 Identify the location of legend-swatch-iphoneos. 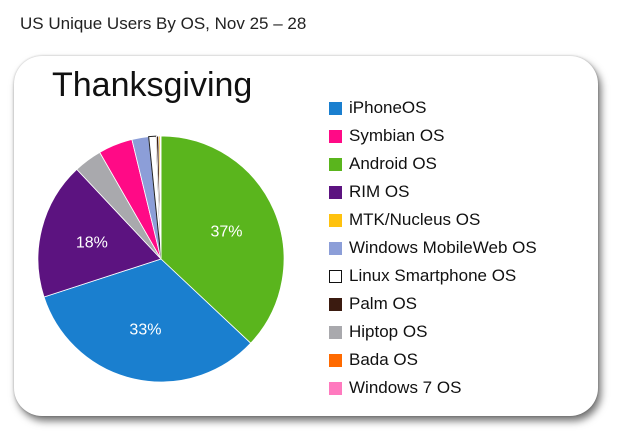
(335, 108).